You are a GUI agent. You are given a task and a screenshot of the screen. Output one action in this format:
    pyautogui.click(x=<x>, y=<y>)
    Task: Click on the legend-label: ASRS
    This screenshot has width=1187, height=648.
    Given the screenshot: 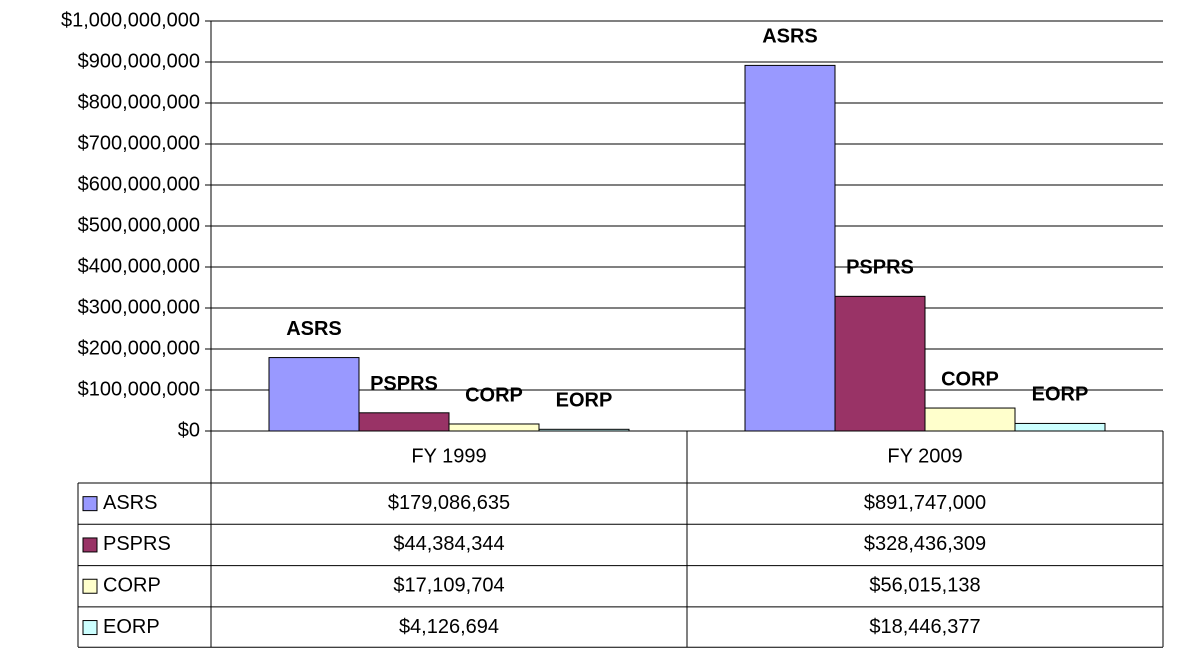 What is the action you would take?
    pyautogui.click(x=130, y=503)
    